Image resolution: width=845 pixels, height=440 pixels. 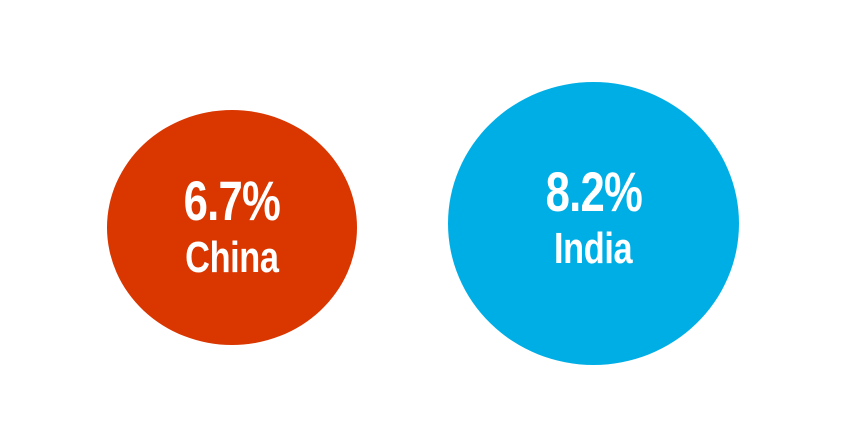 I want to click on category-label-india: India, so click(x=593, y=248).